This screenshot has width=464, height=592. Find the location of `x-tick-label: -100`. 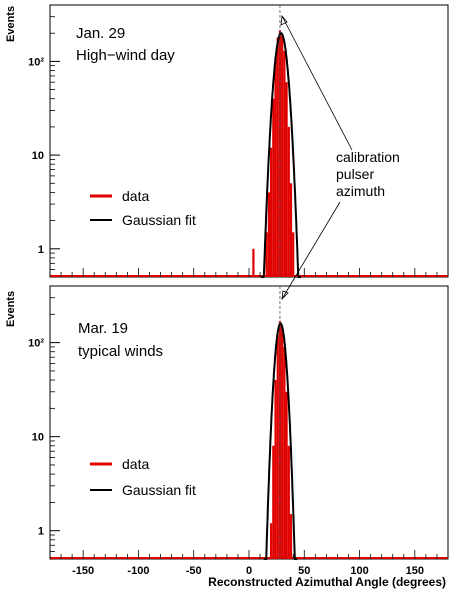

x-tick-label: -100 is located at coordinates (138, 571).